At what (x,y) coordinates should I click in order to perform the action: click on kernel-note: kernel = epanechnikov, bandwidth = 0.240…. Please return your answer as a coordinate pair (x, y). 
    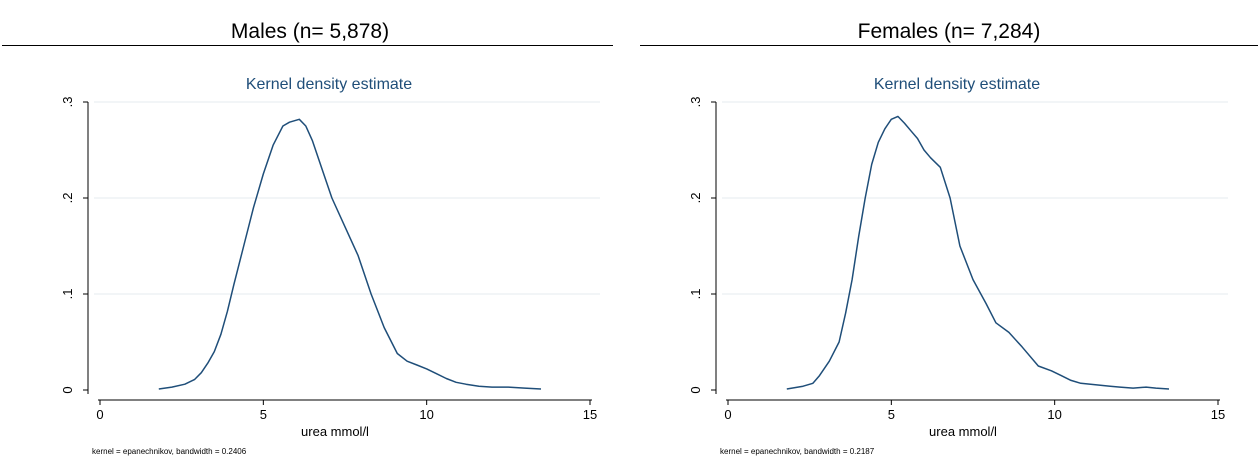
    Looking at the image, I should click on (169, 451).